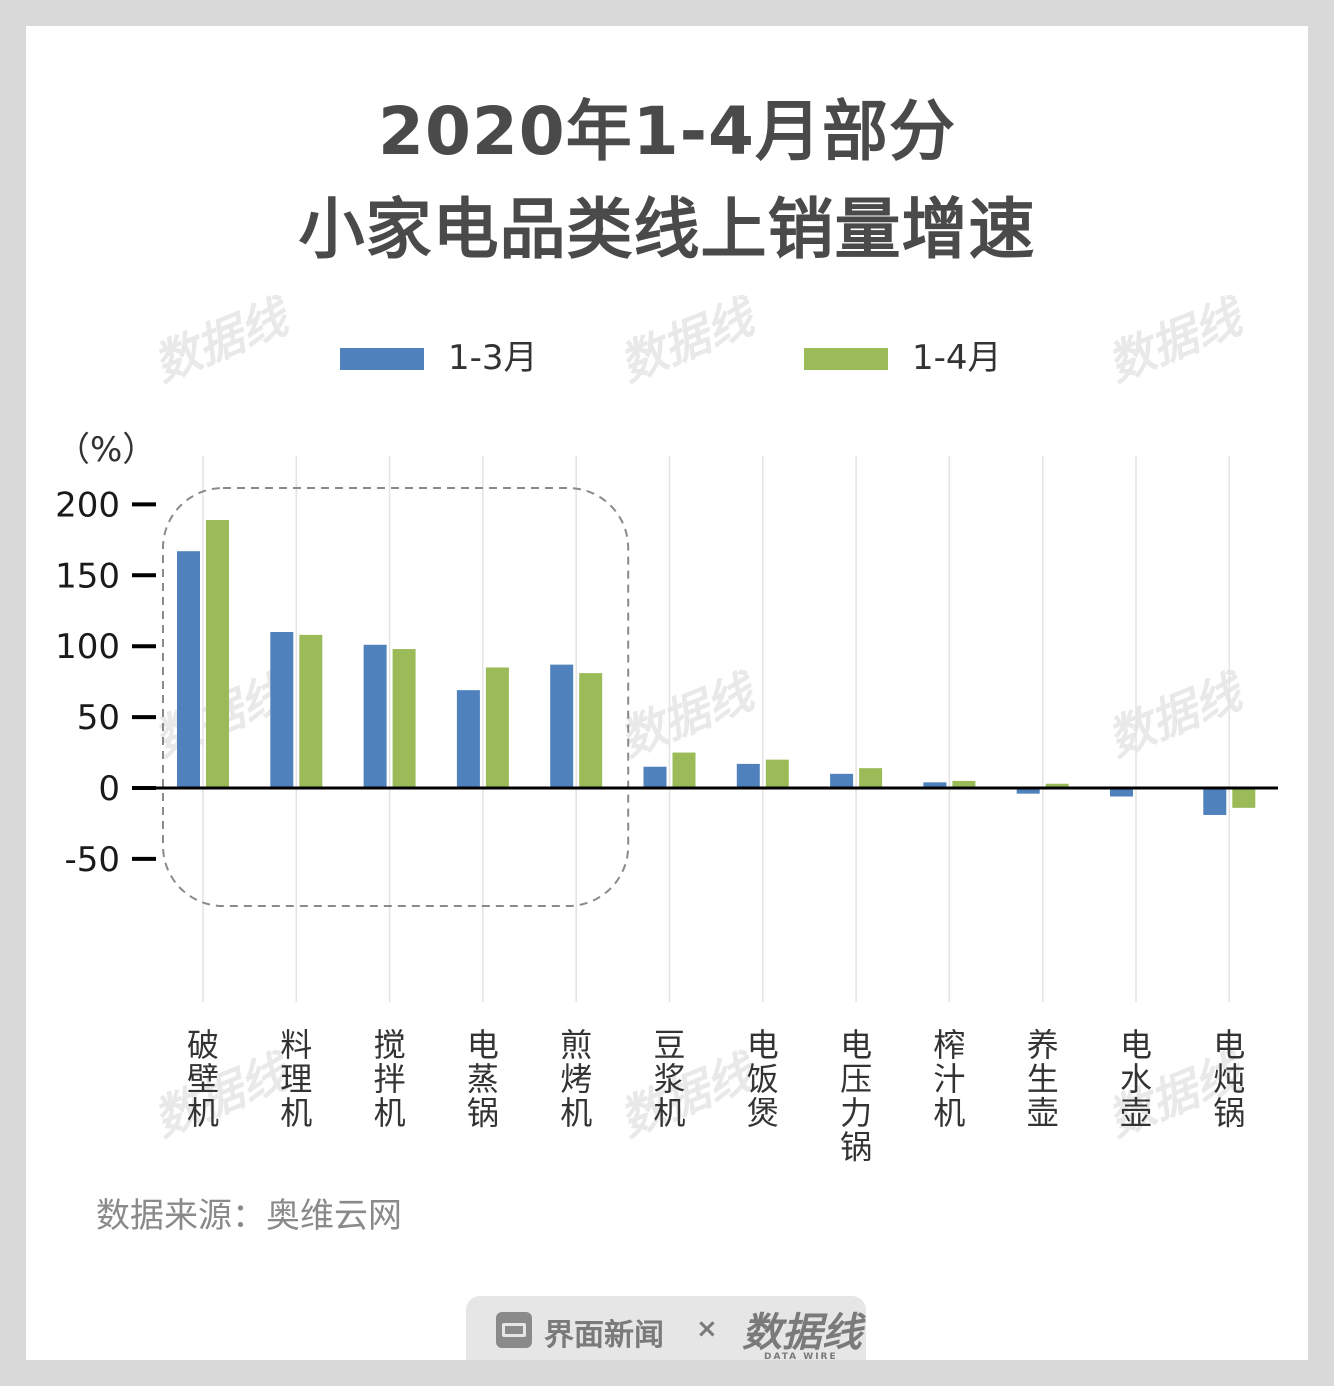 The height and width of the screenshot is (1386, 1334). I want to click on category-label: 电饭煲, so click(763, 1079).